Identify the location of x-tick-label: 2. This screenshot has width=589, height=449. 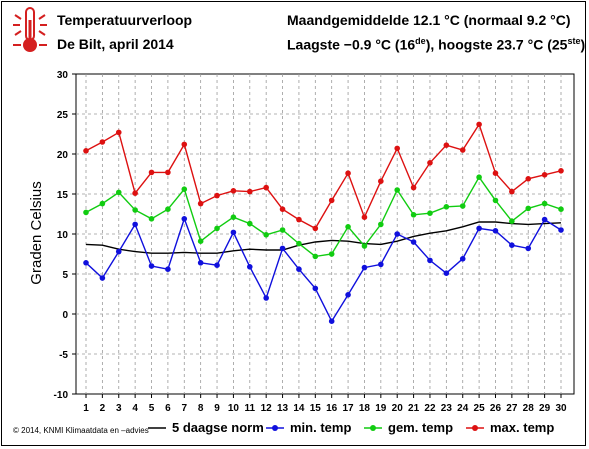
(103, 408).